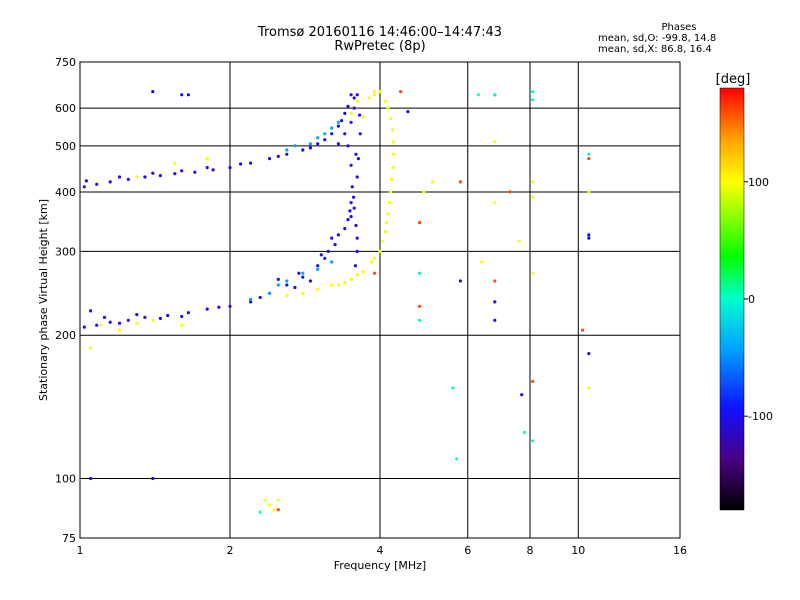 The width and height of the screenshot is (800, 600). I want to click on y-tick-label: 500, so click(65, 146).